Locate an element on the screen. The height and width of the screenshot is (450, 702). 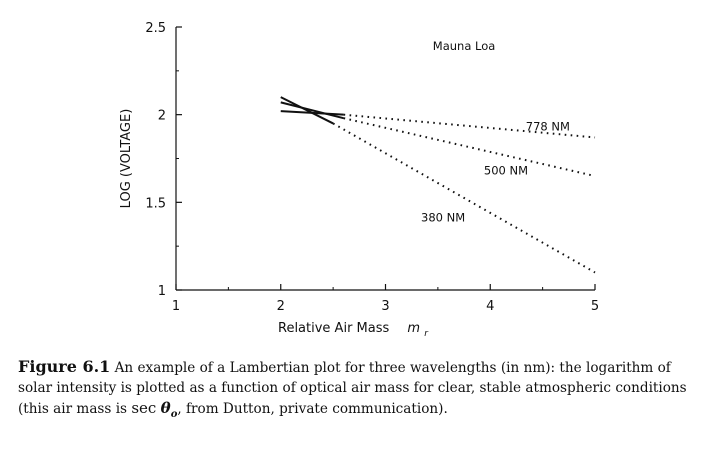
annotation-mauna-loa: Mauna Loa is located at coordinates (464, 46).